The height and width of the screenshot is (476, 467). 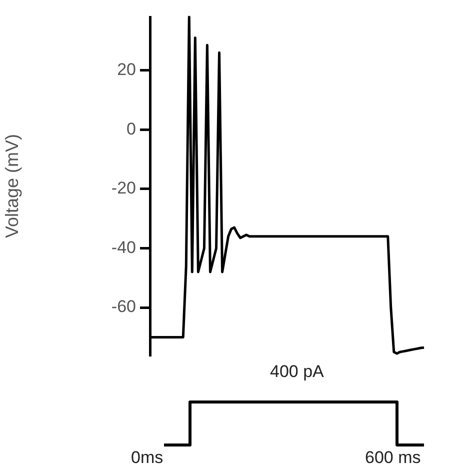 What do you see at coordinates (297, 372) in the screenshot?
I see `text: 400 pA` at bounding box center [297, 372].